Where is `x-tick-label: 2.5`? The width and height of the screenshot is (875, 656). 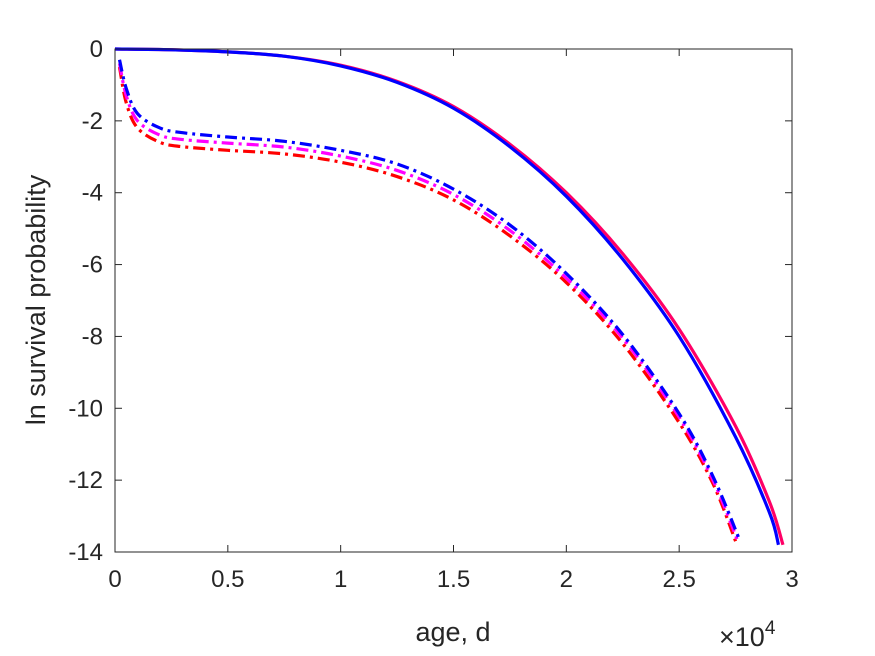
x-tick-label: 2.5 is located at coordinates (678, 579).